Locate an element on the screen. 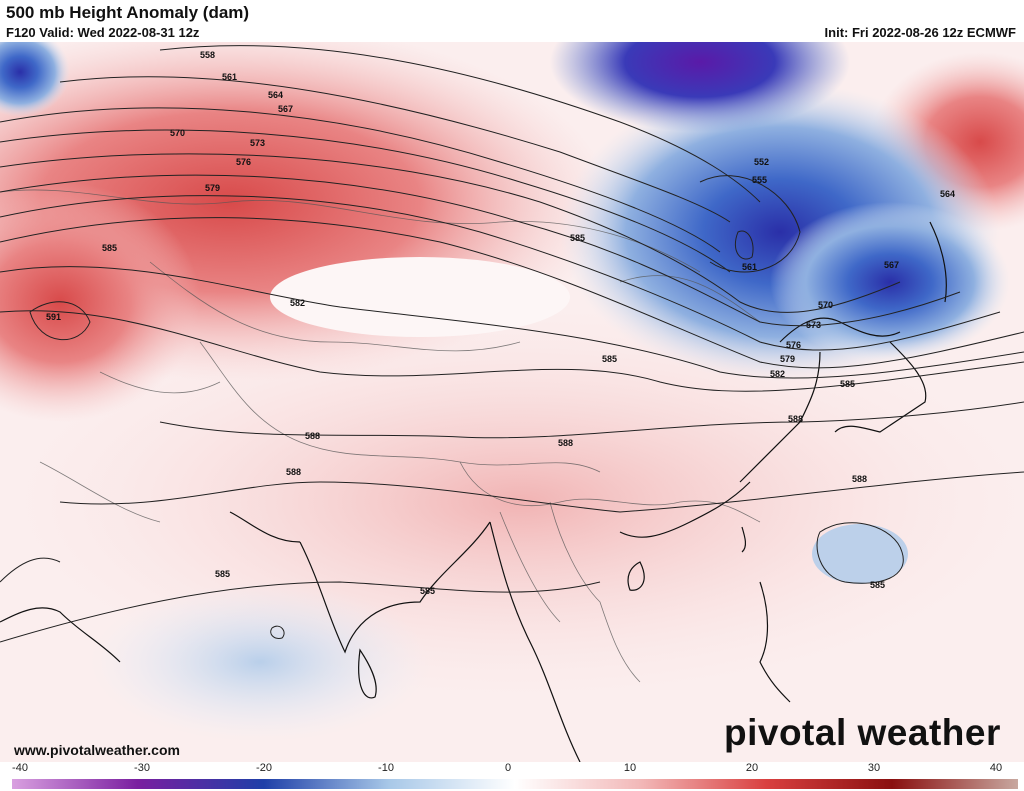 Image resolution: width=1024 pixels, height=791 pixels. website-url: www.pivotalweather.com is located at coordinates (97, 750).